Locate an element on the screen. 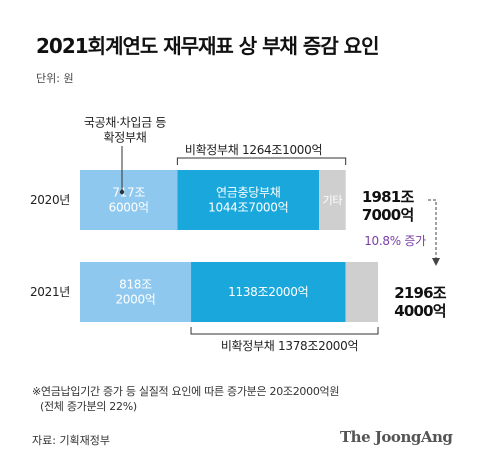  nonfixed-label-2020: 비확정부채 1264조1000억 is located at coordinates (253, 150).